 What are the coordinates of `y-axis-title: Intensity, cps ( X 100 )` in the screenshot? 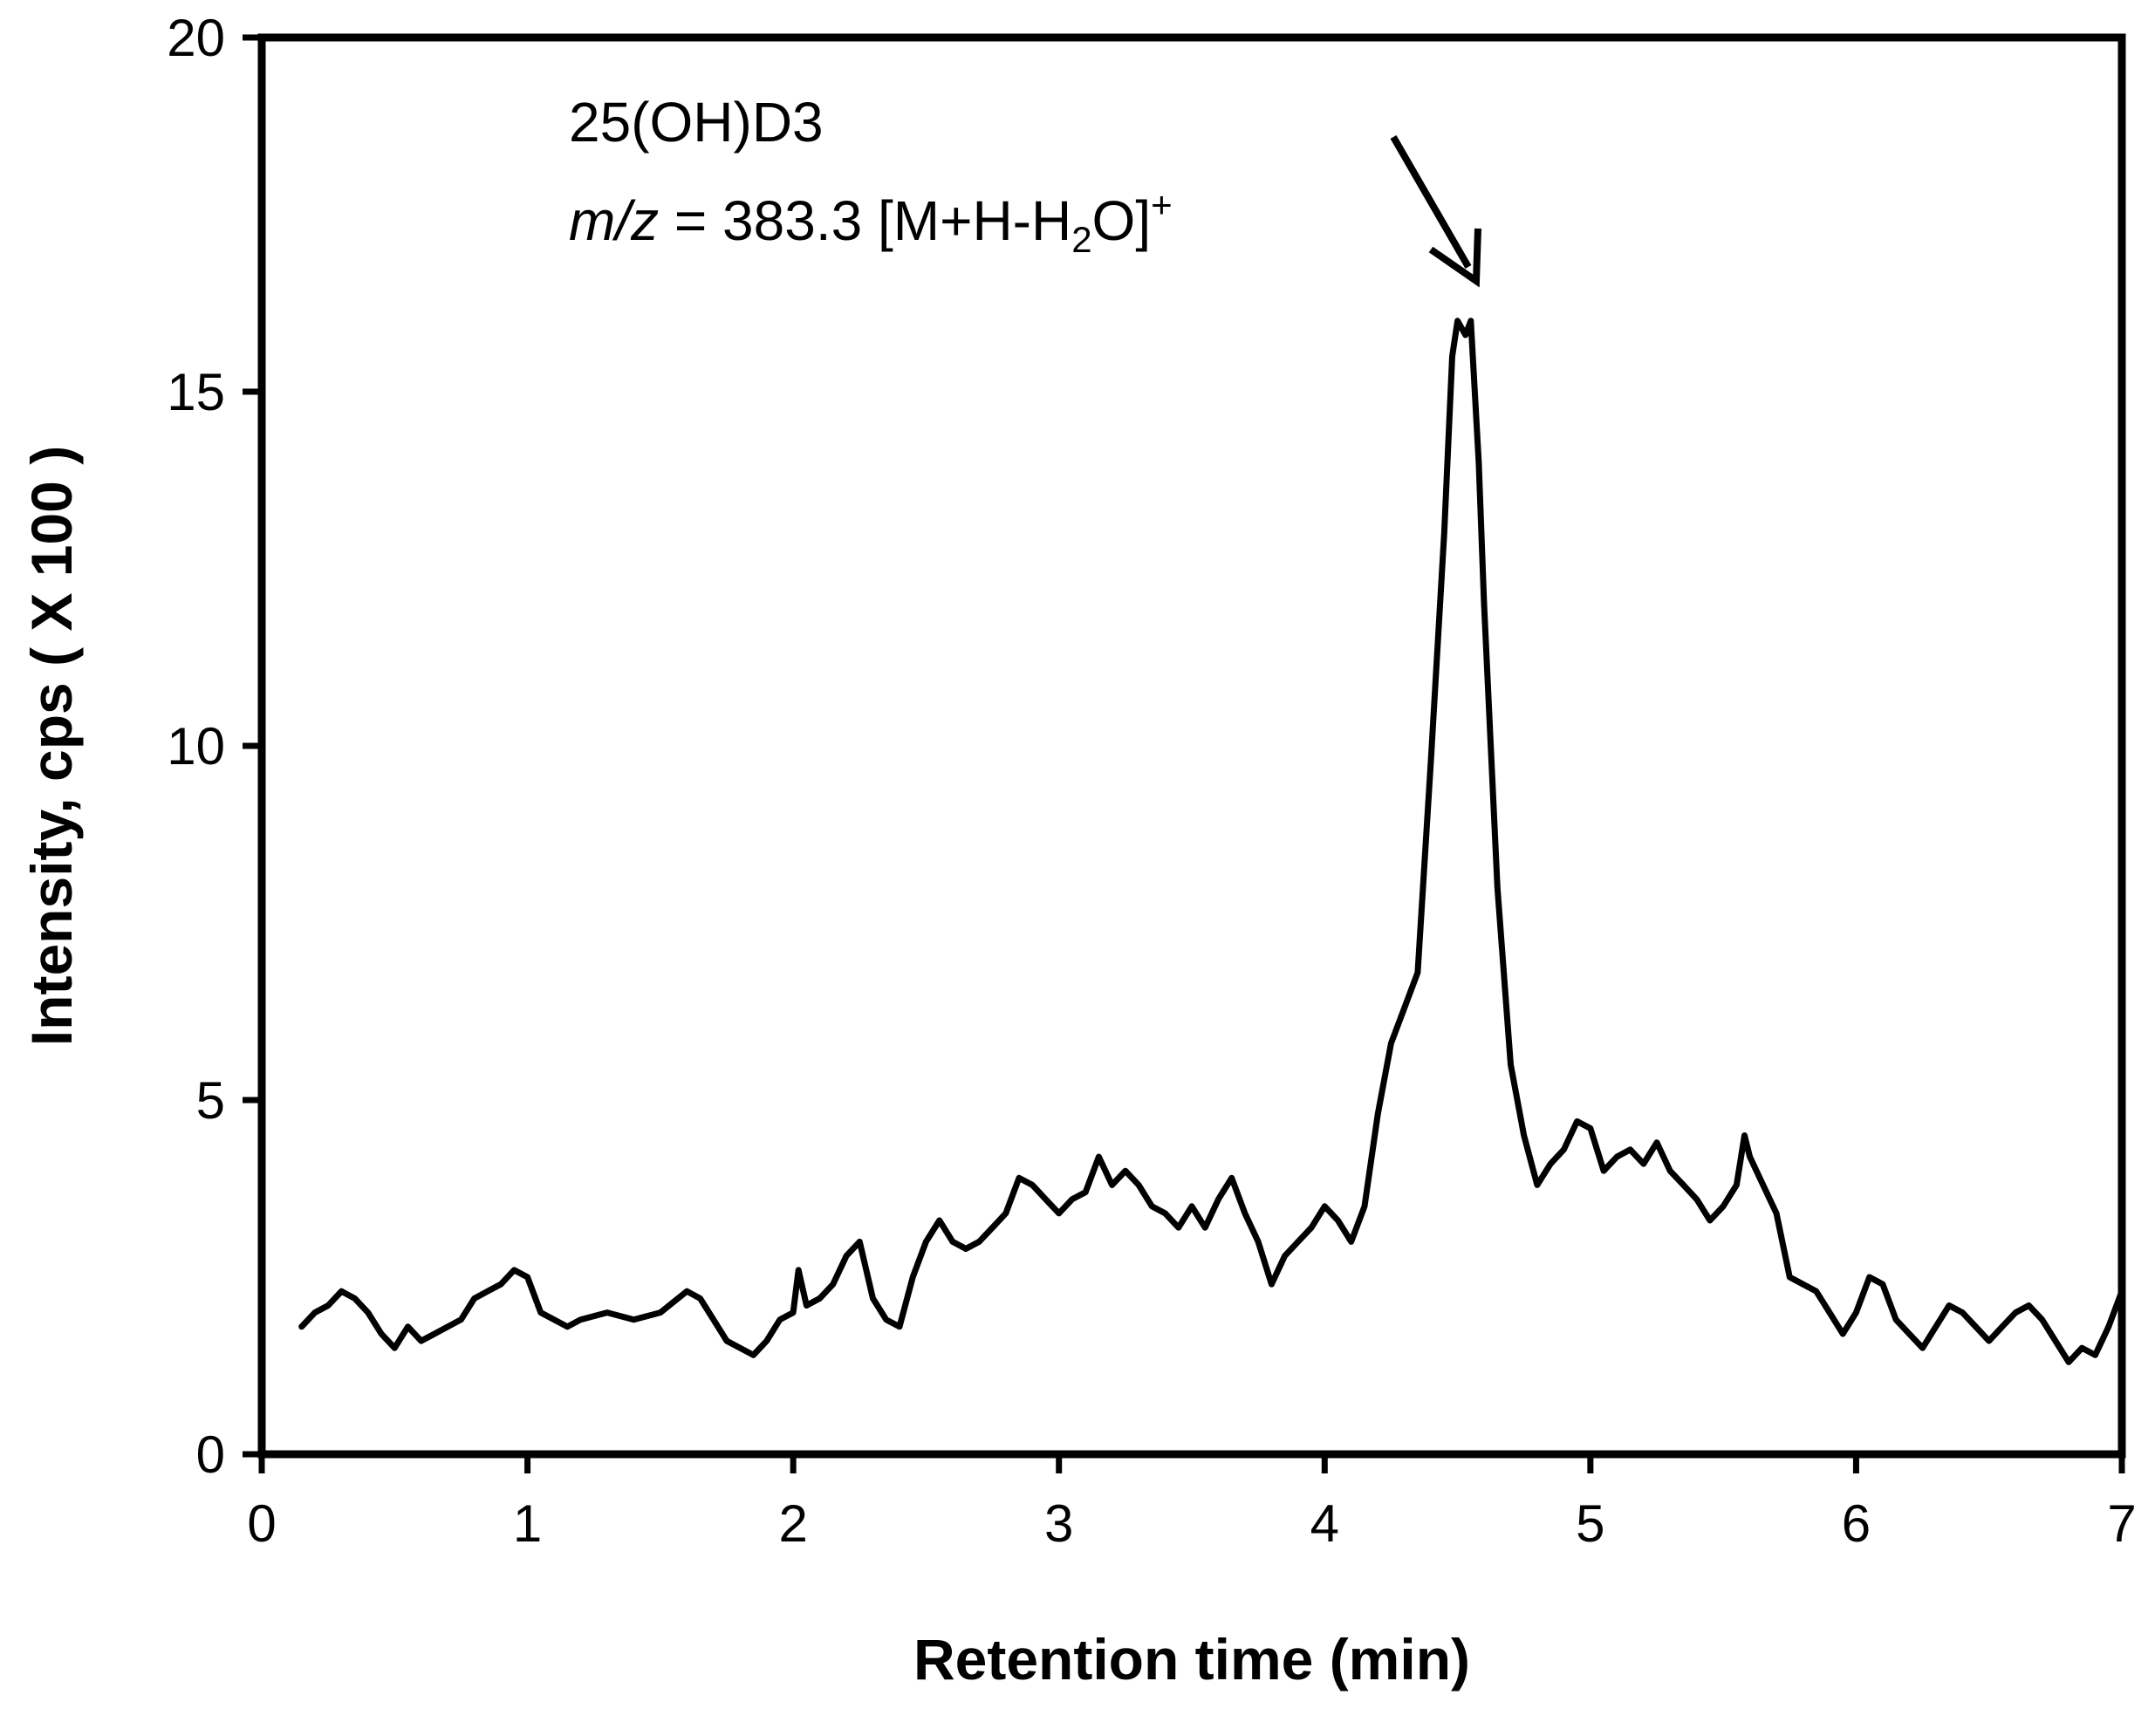 It's located at (51, 746).